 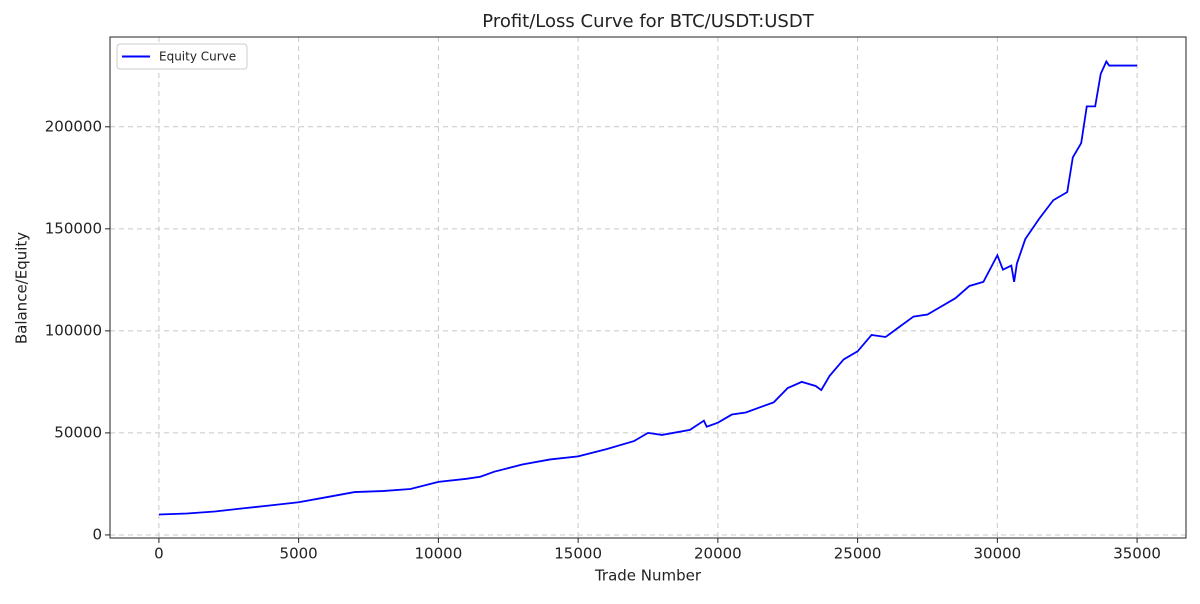 I want to click on x-tick-label: 35000, so click(x=1137, y=554).